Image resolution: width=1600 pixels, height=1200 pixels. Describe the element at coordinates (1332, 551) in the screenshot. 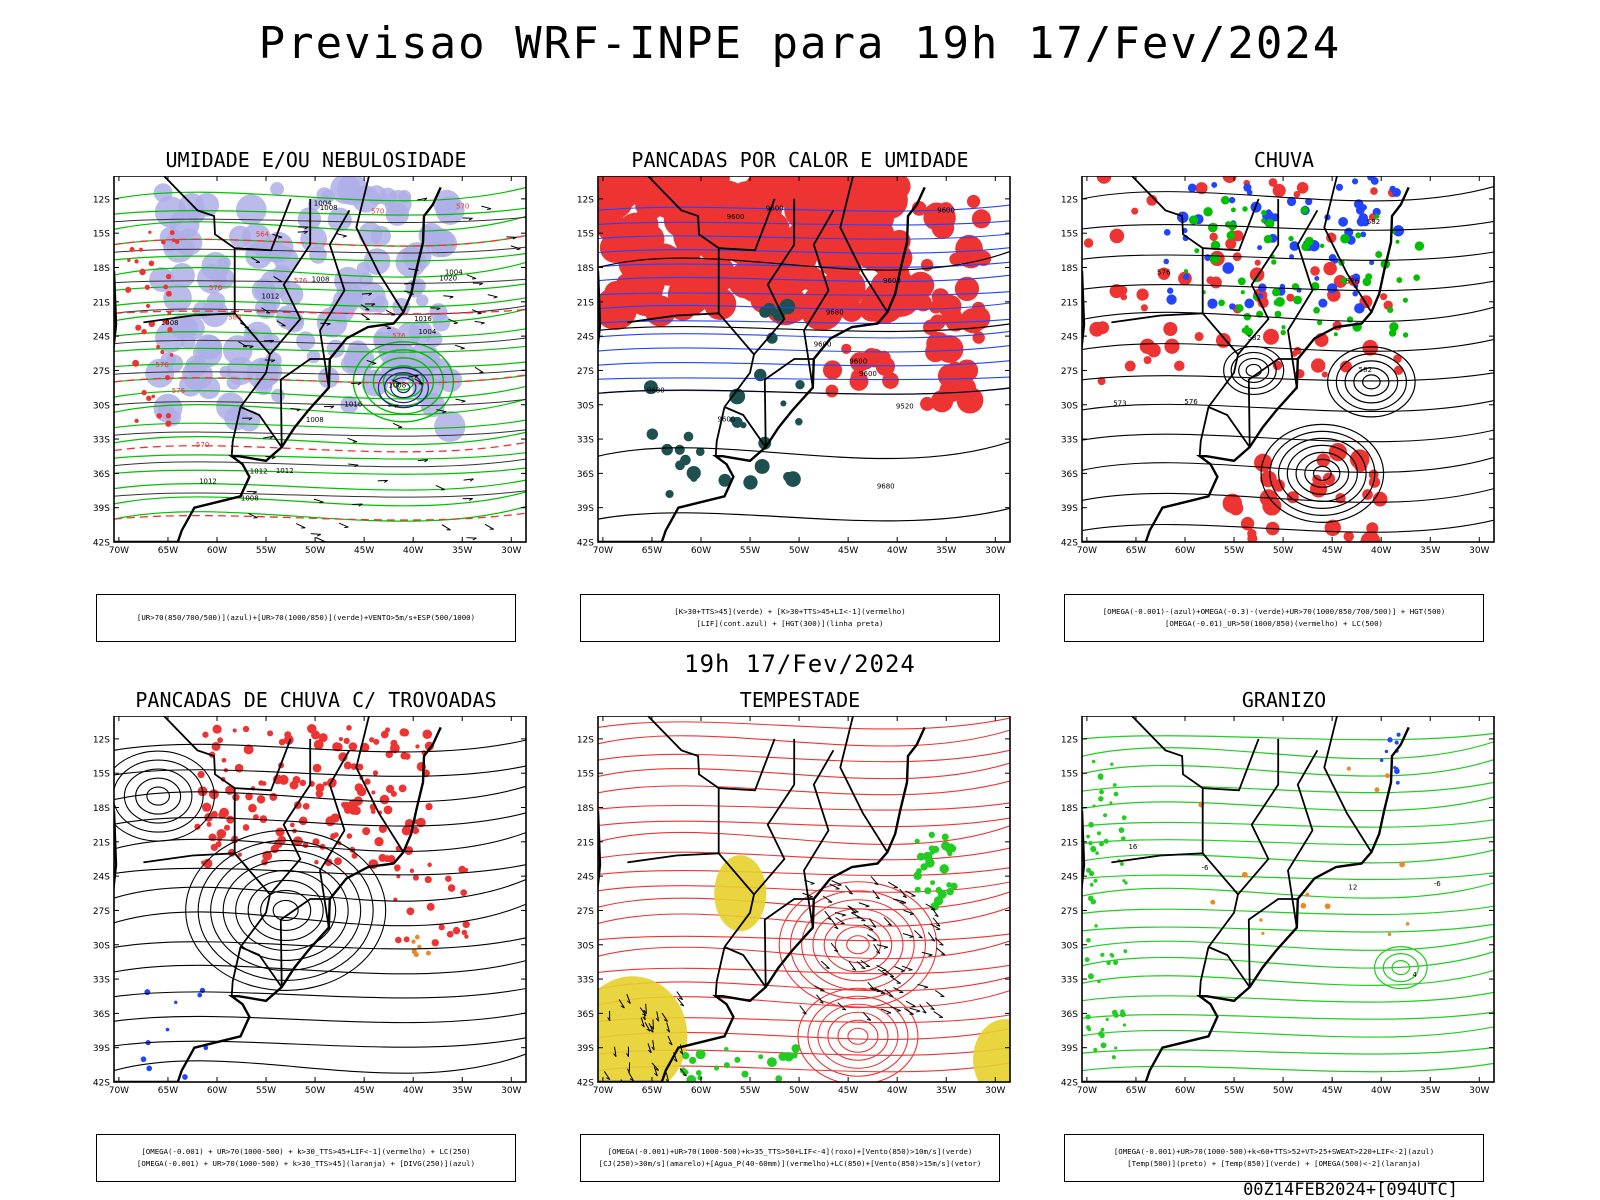

I see `lon-tick-label: 45W` at that location.